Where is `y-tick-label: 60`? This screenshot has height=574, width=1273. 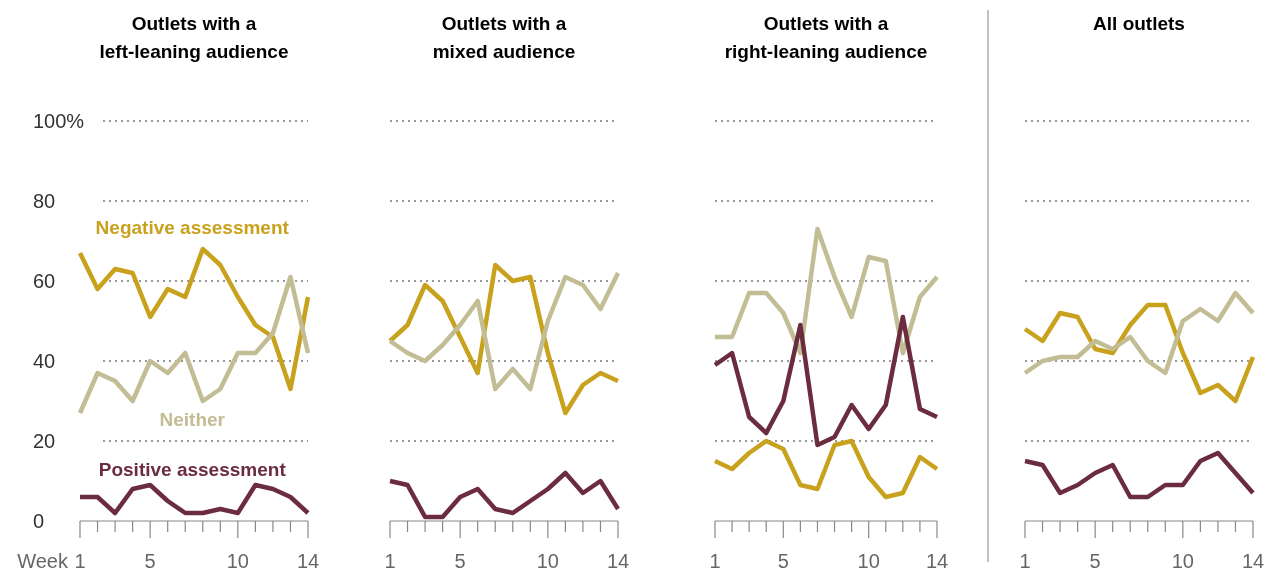 y-tick-label: 60 is located at coordinates (44, 281).